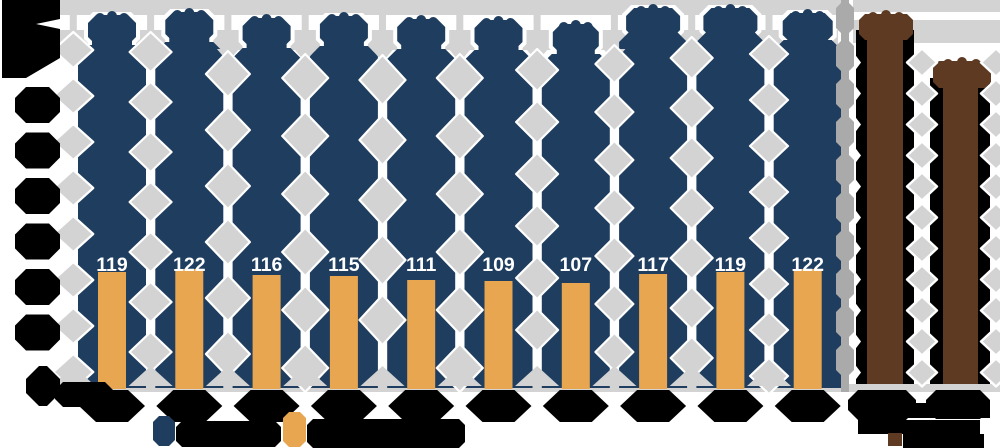  What do you see at coordinates (421, 265) in the screenshot?
I see `svg-text: 111` at bounding box center [421, 265].